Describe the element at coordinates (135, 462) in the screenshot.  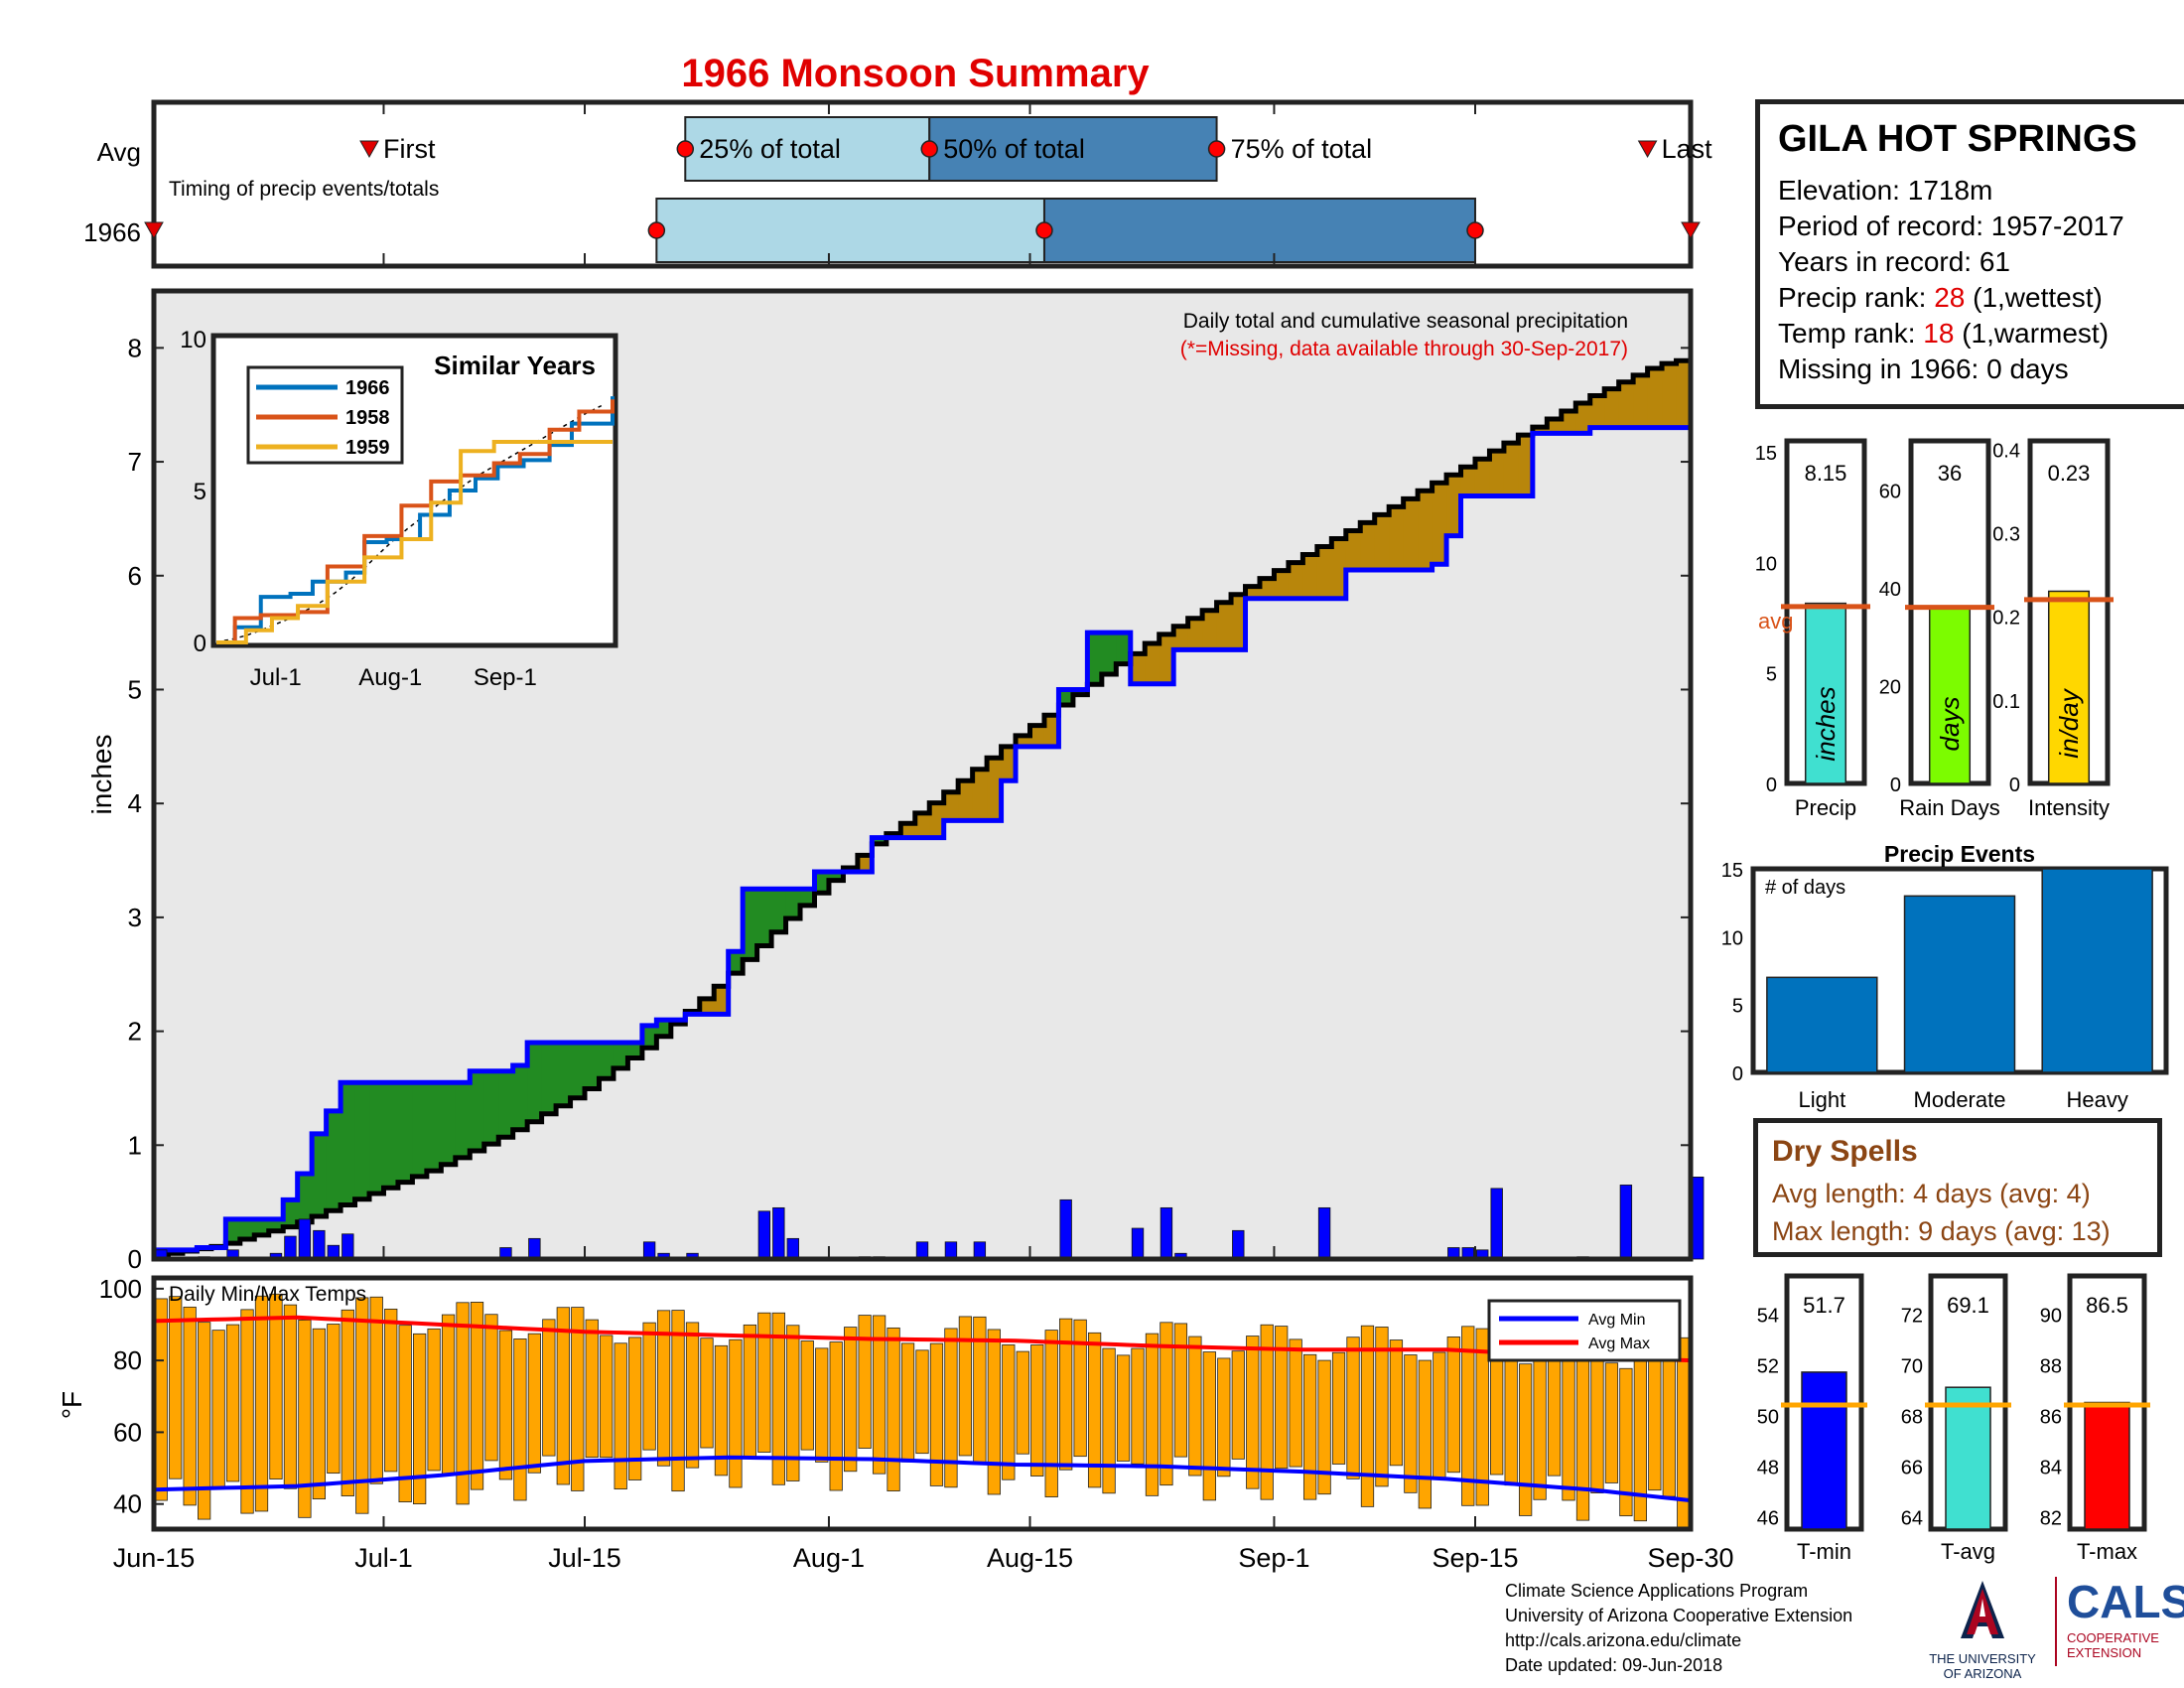
I see `y-tick-label: 7` at that location.